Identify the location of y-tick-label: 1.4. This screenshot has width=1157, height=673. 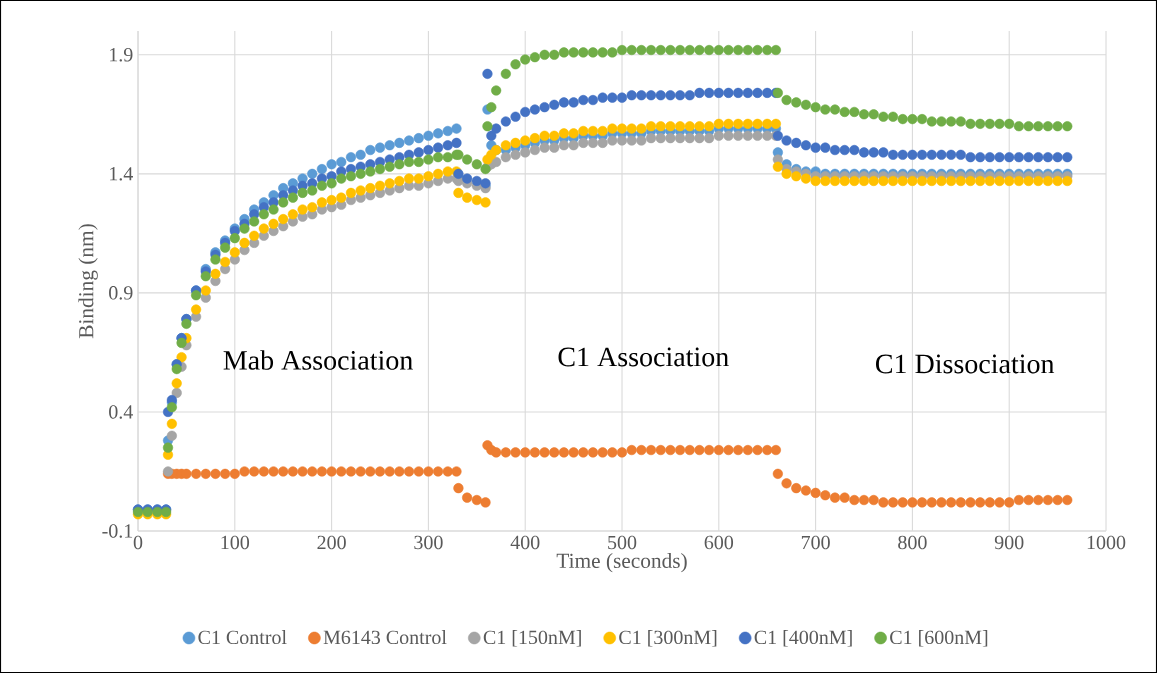
(121, 174).